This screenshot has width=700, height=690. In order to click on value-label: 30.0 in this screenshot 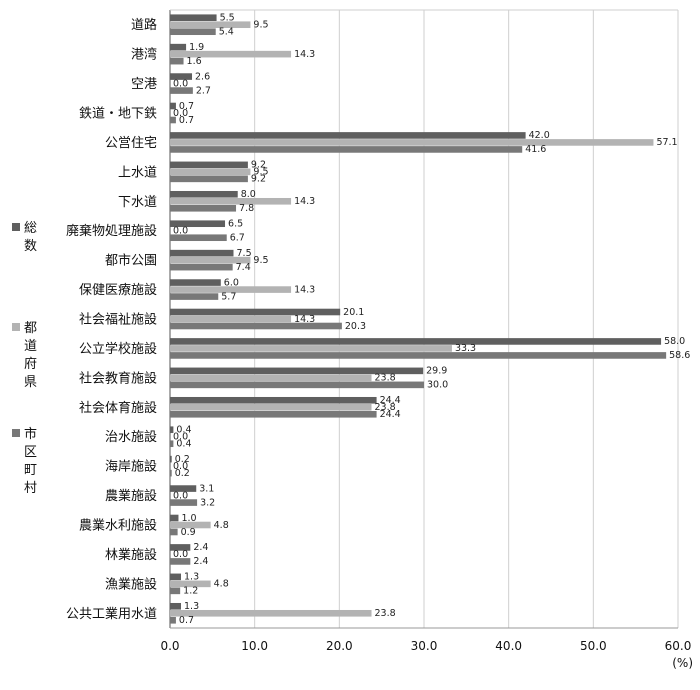, I will do `click(437, 385)`.